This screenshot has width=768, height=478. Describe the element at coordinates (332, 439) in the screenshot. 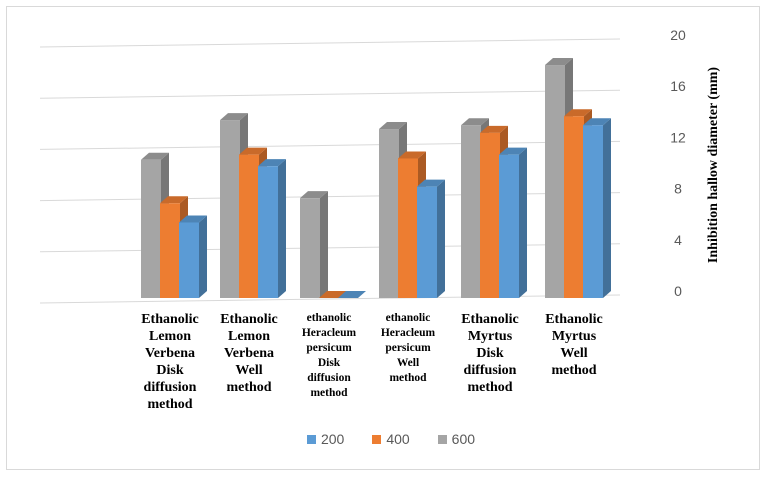

I see `legend-label: 200` at that location.